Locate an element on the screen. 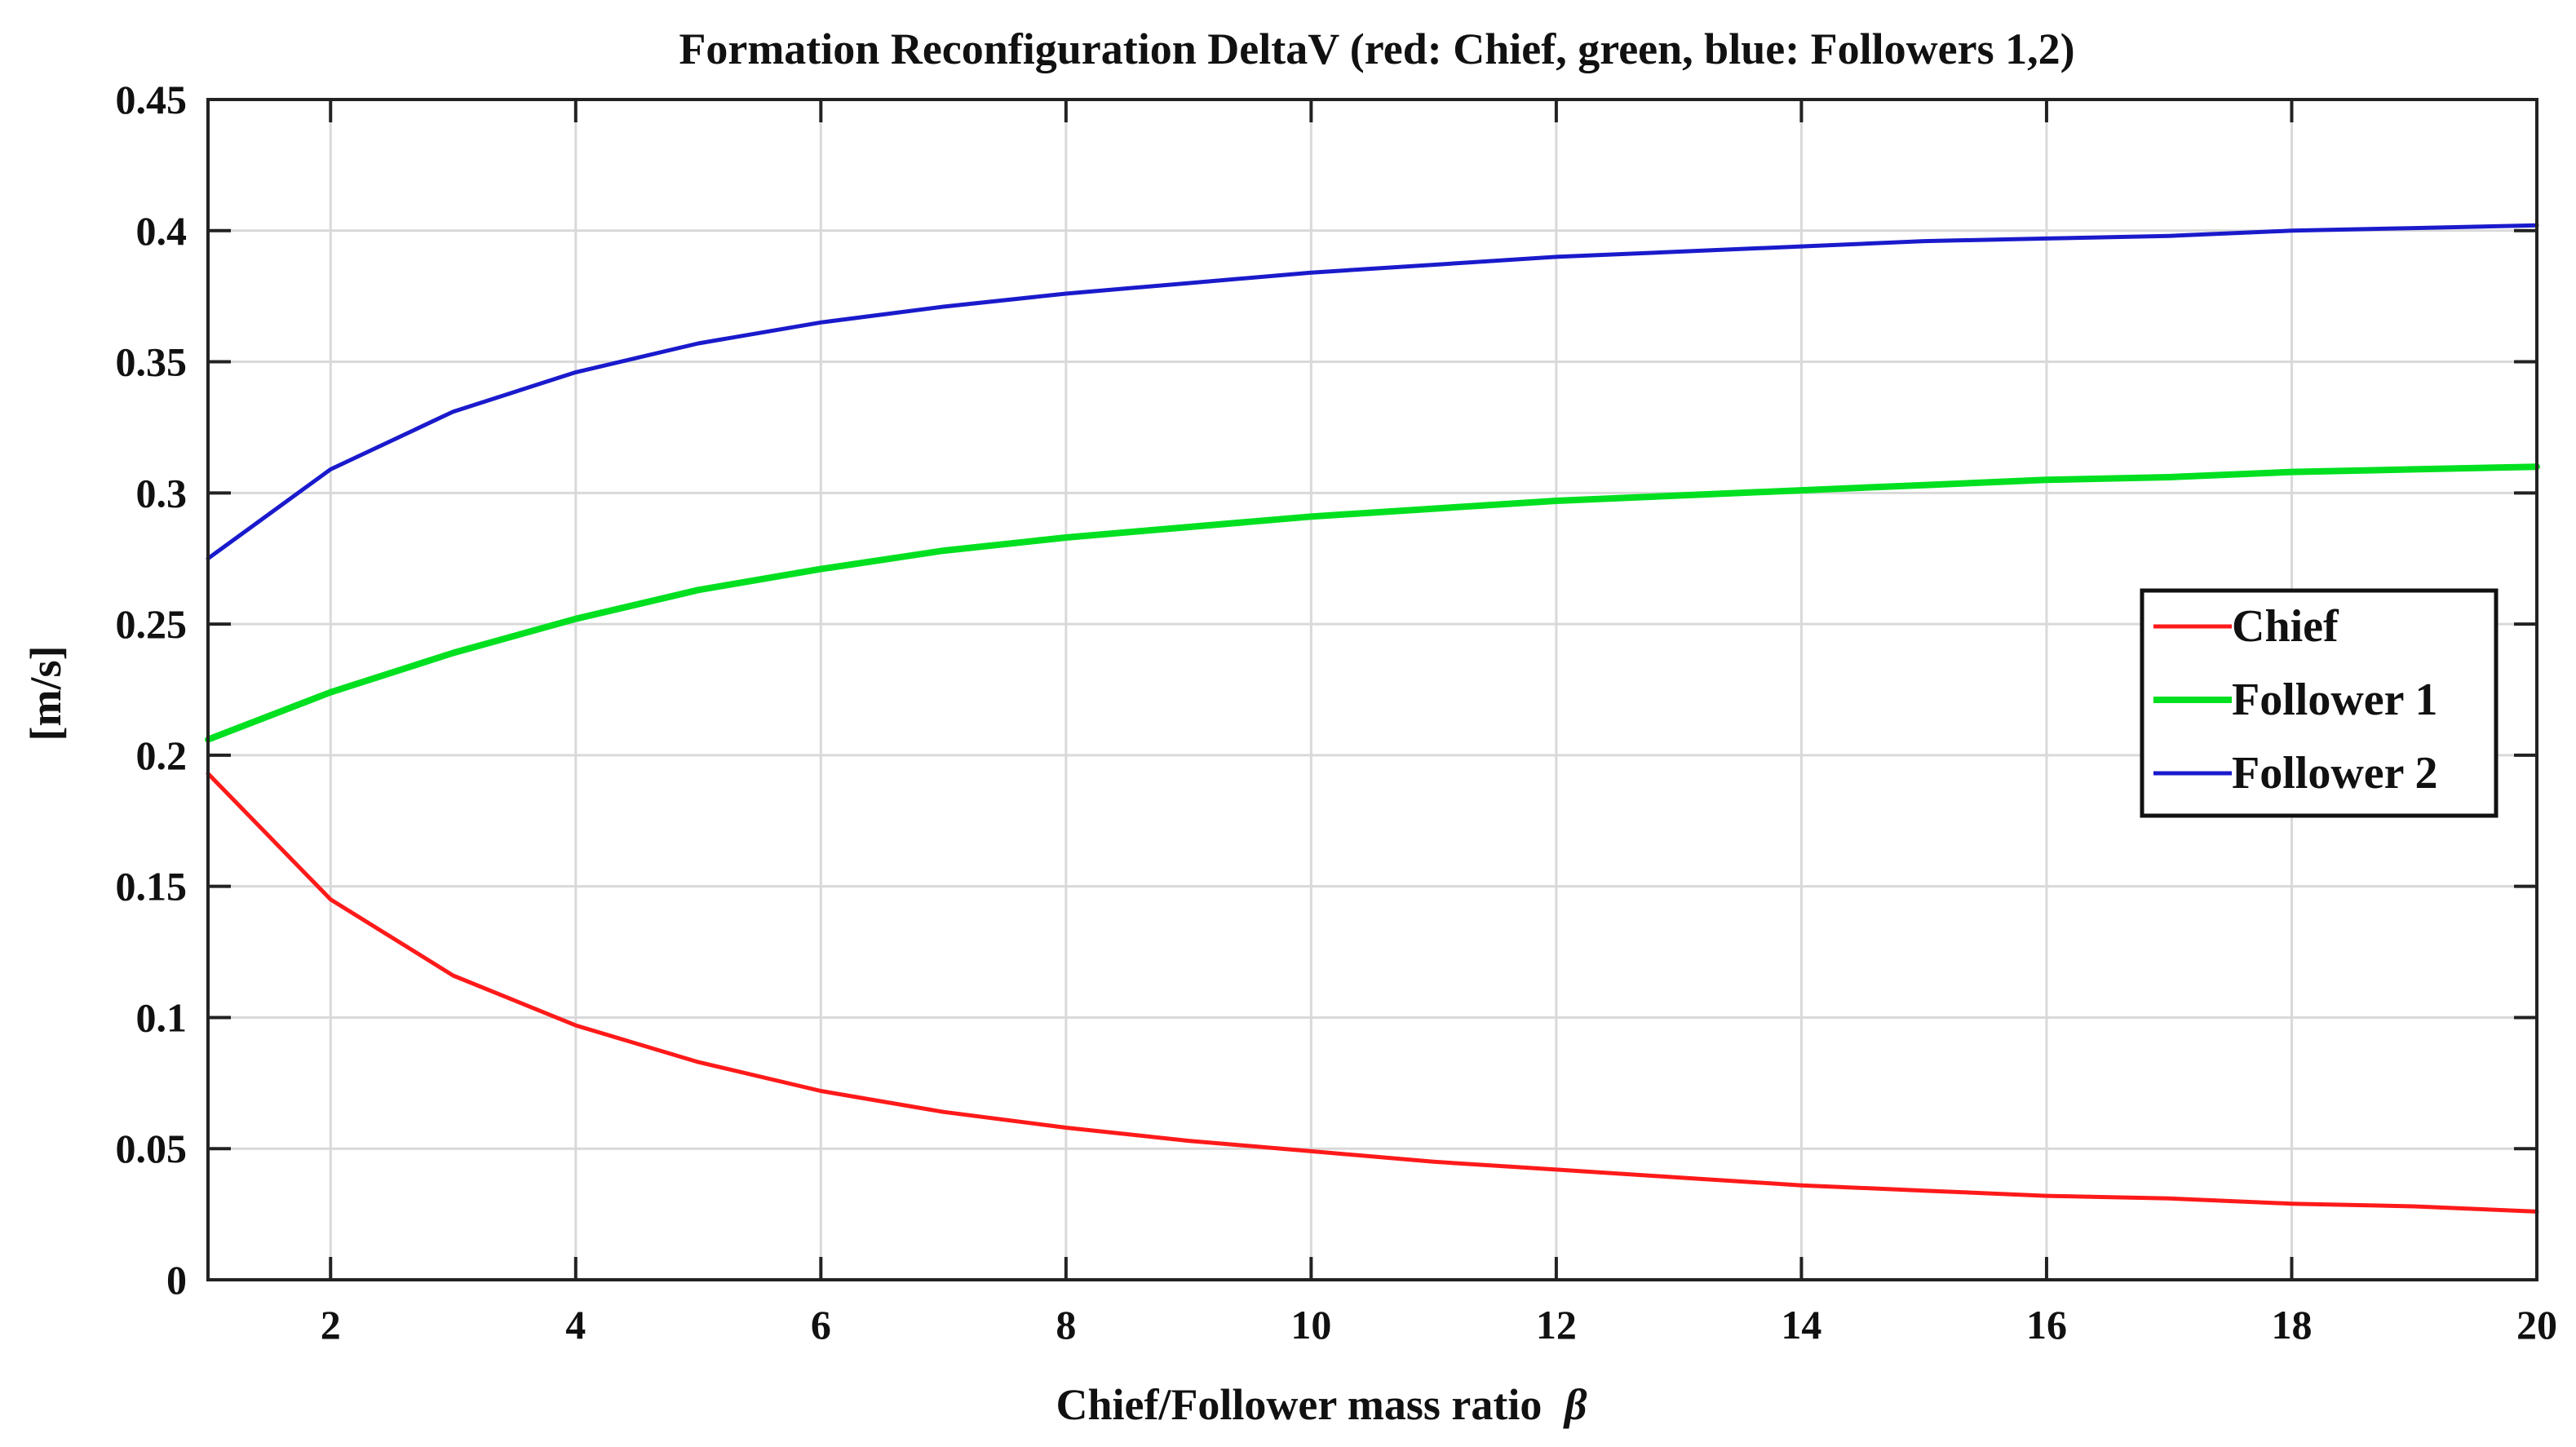  legend-label-follower-1: Follower 1 is located at coordinates (2334, 700).